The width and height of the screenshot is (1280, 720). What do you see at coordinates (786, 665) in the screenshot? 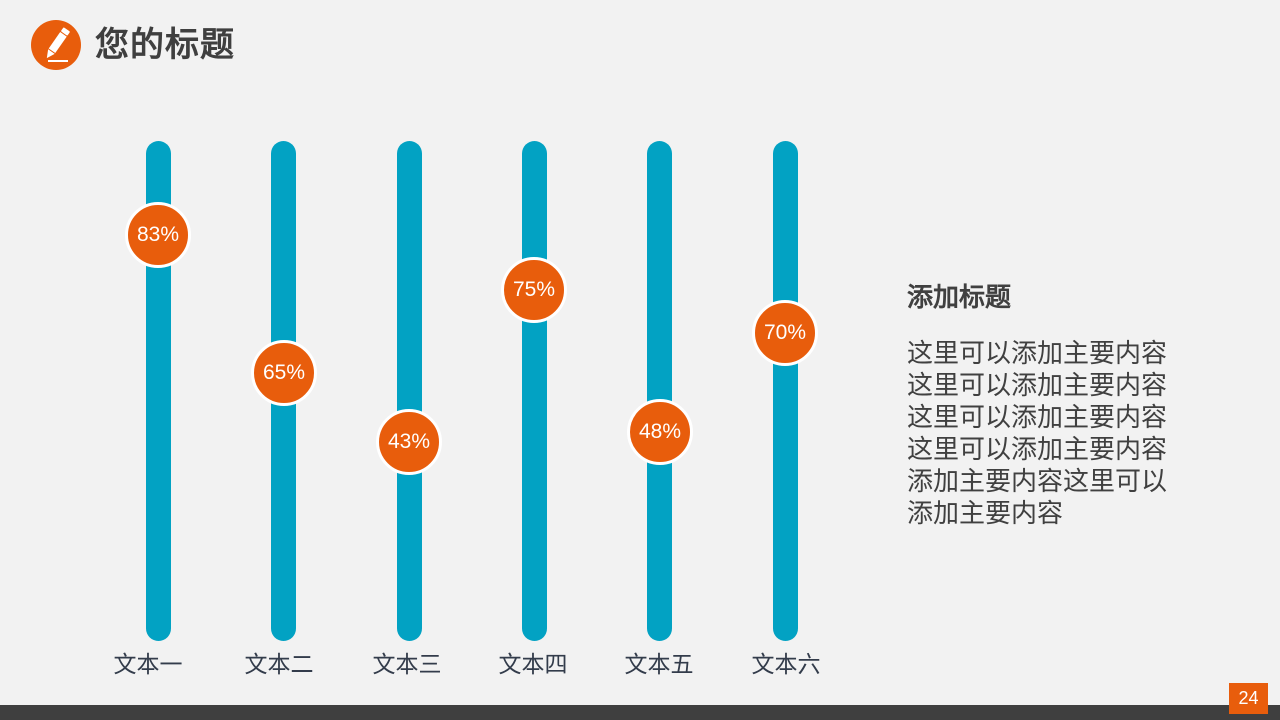
I see `category-label: 文本六` at bounding box center [786, 665].